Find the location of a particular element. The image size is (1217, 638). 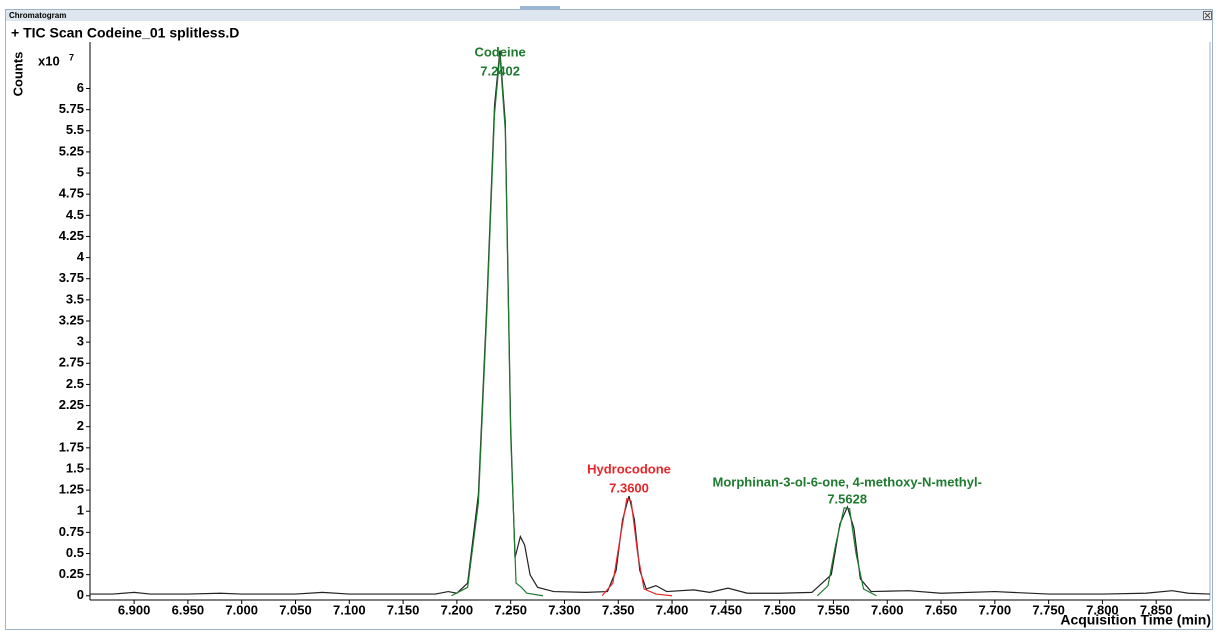

y-tick-label: 5.75 is located at coordinates (71, 108).